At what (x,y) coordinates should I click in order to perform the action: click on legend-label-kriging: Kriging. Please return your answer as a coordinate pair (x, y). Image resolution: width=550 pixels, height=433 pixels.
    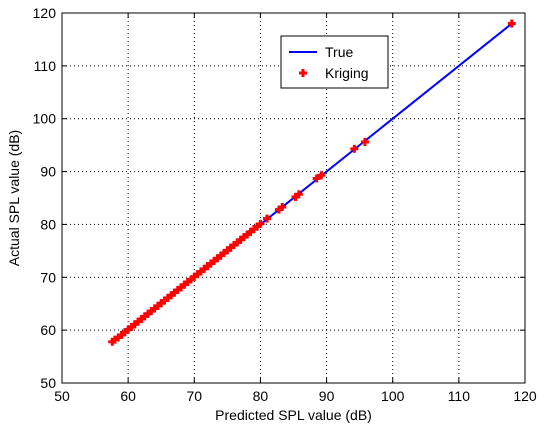
    Looking at the image, I should click on (347, 73).